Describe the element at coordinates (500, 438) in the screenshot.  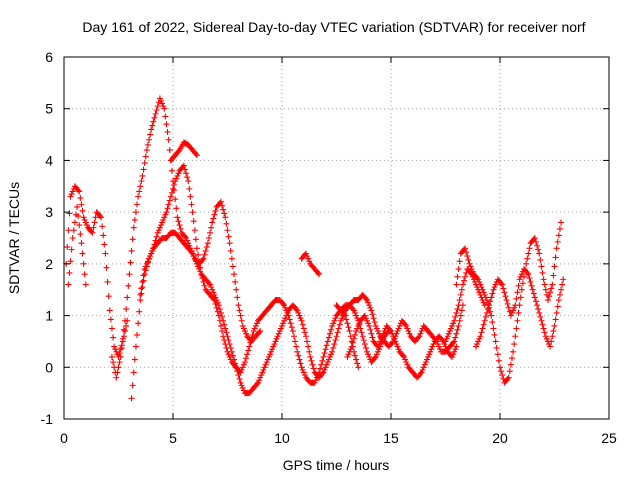
I see `x-tick-label: 20` at that location.